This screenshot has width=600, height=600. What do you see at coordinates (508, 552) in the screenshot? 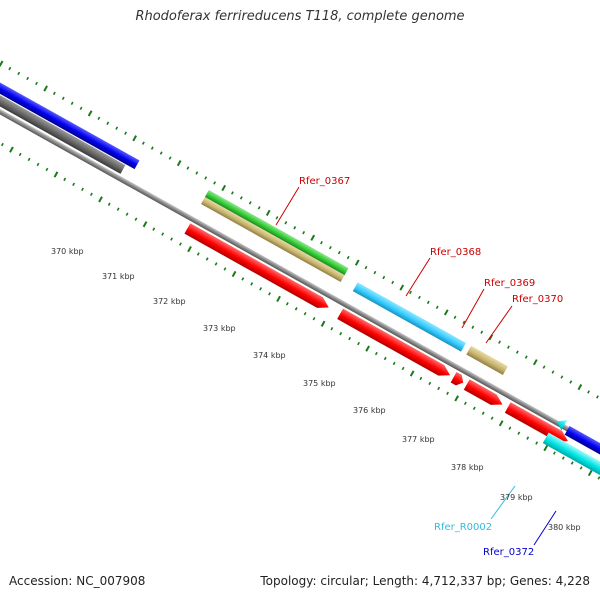
I see `gene-label-rfer-0372: Rfer_0372` at bounding box center [508, 552].